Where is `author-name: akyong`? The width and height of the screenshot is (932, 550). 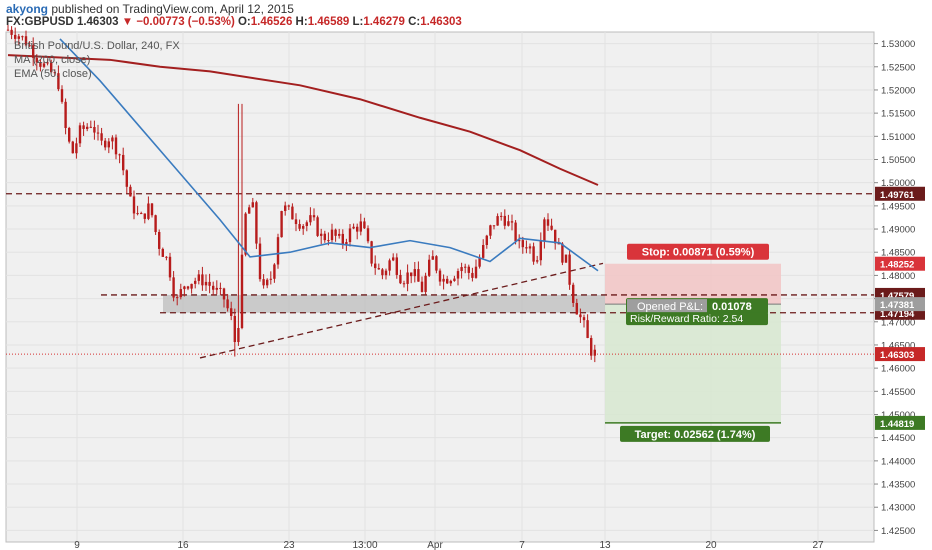 author-name: akyong is located at coordinates (27, 9).